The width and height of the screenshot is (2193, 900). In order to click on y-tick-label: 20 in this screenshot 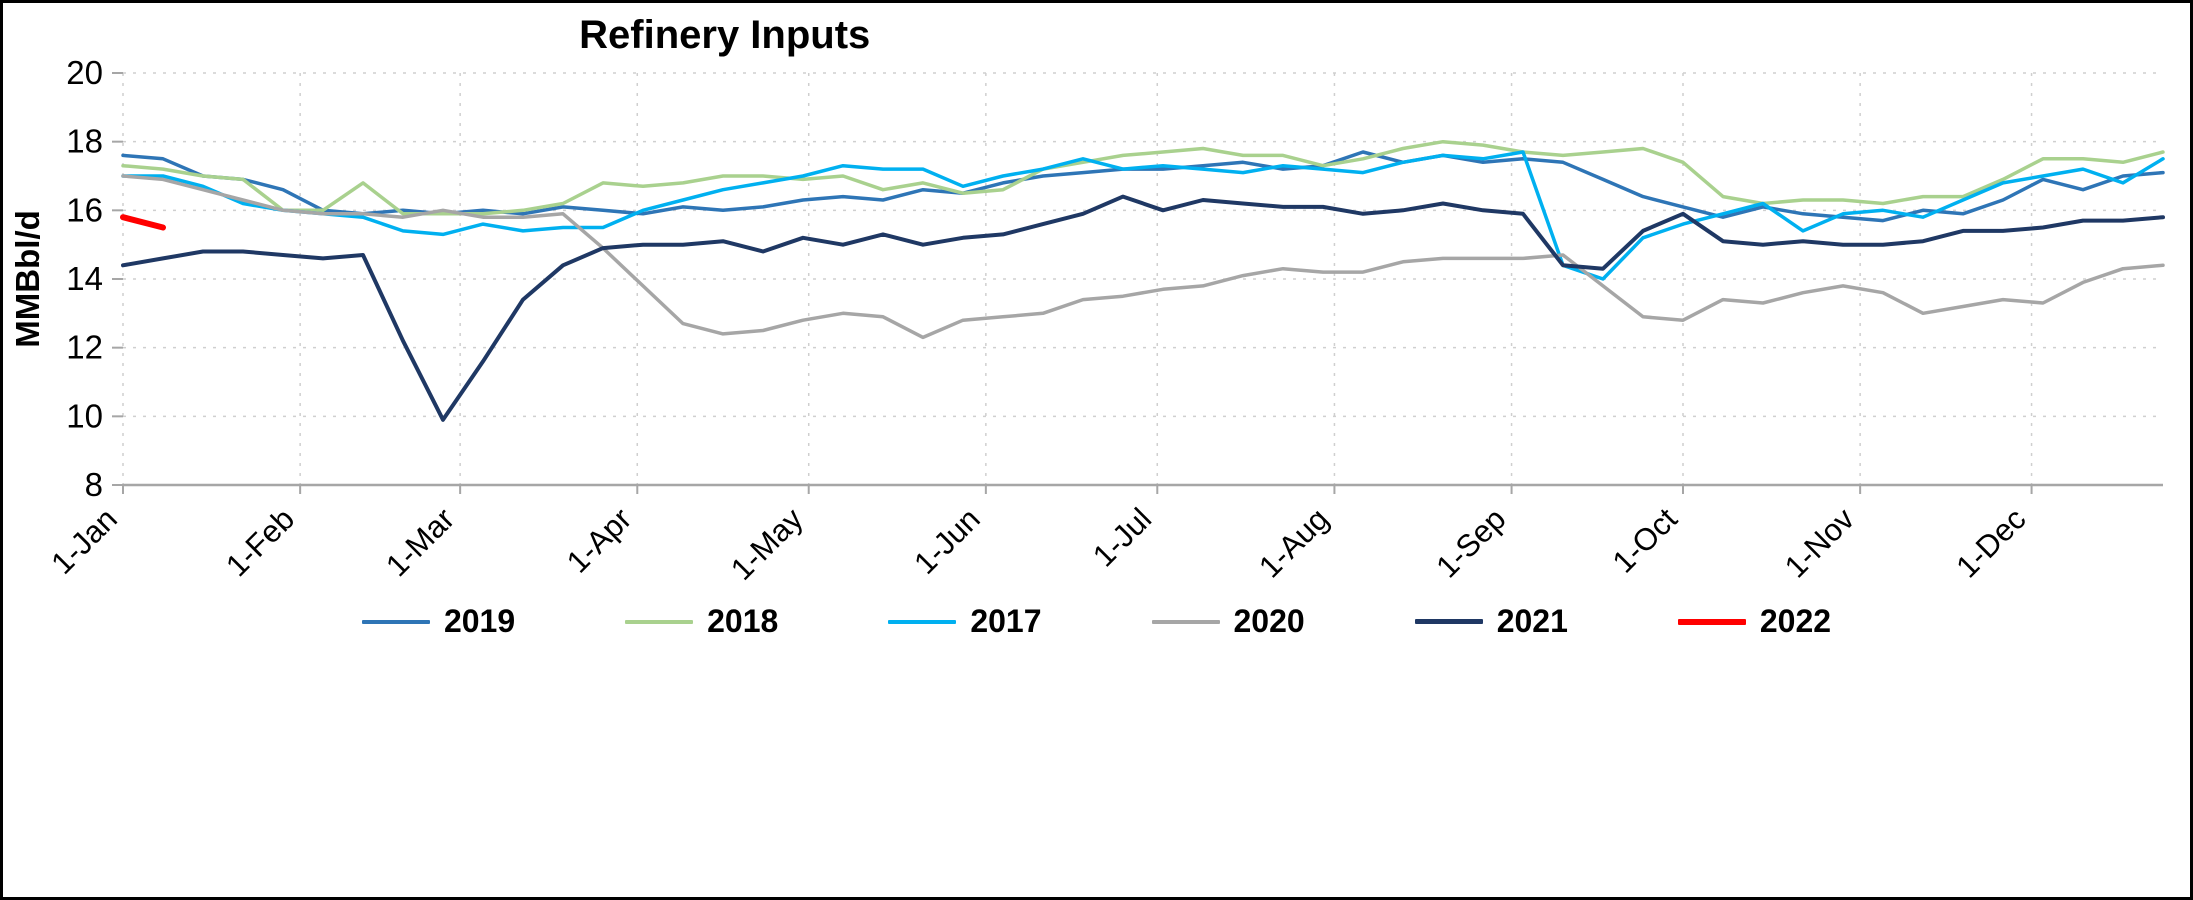, I will do `click(84, 72)`.